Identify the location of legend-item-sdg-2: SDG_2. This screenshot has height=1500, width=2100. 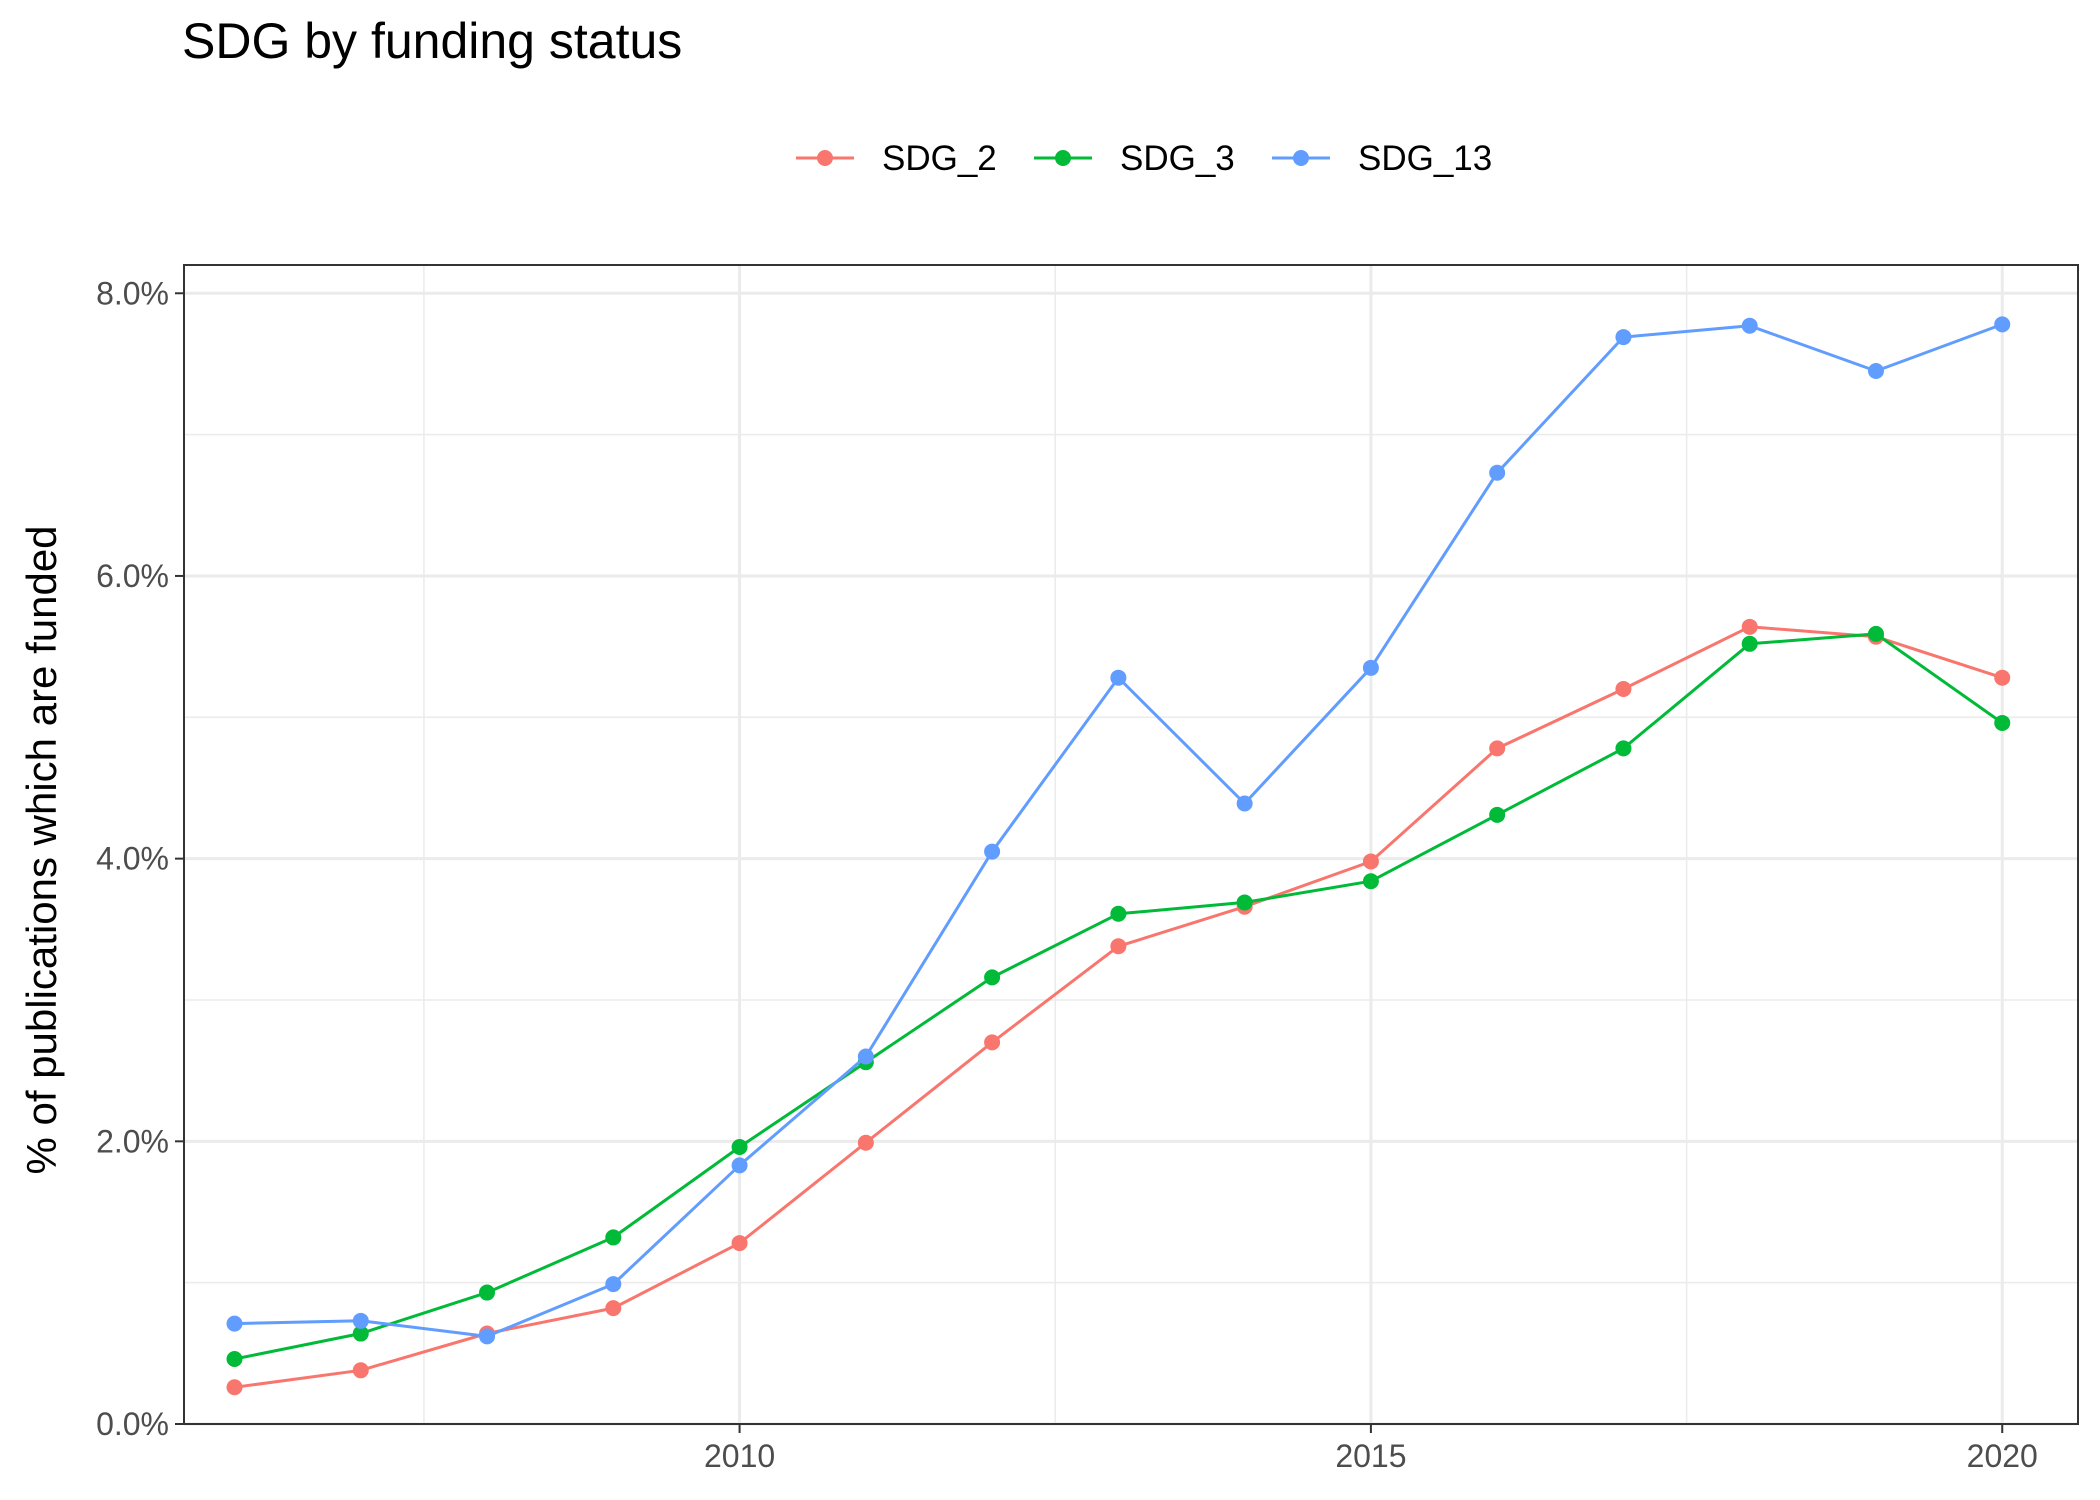
(896, 158).